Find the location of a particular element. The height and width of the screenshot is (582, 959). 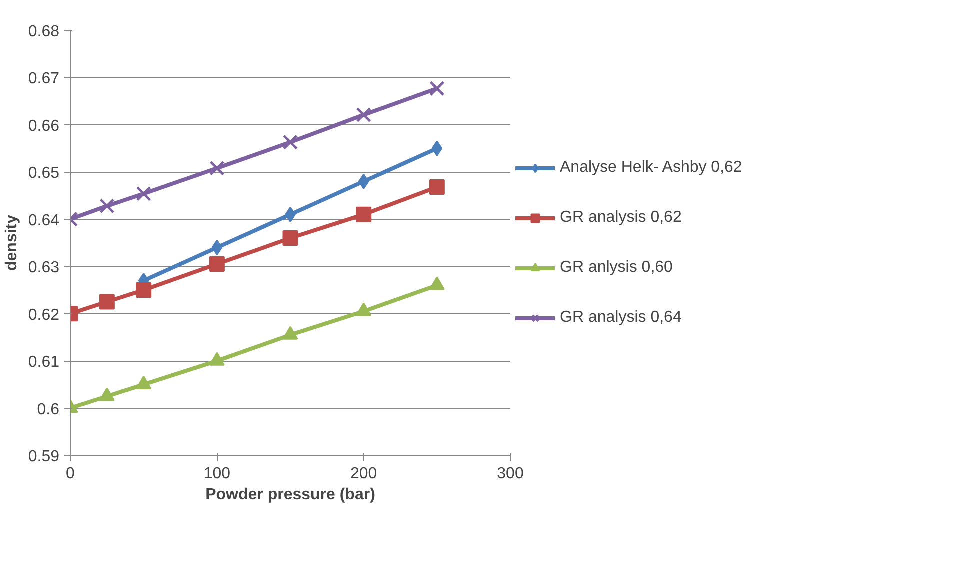

legend-label: GR analysis 0,62 is located at coordinates (621, 217).